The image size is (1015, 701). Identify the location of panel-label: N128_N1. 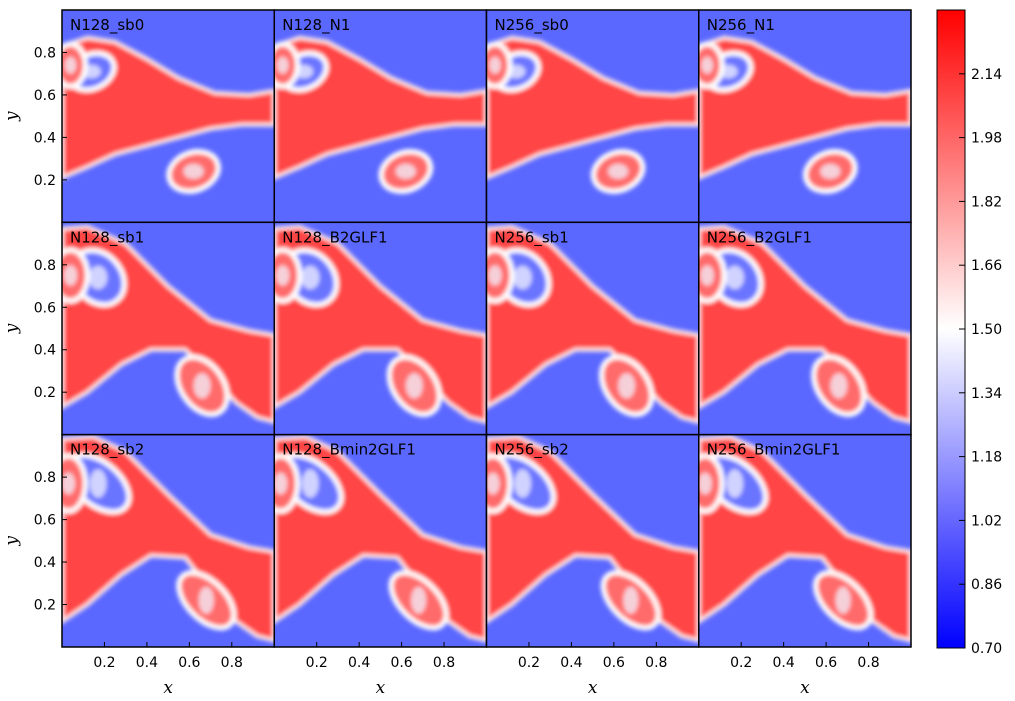
(316, 25).